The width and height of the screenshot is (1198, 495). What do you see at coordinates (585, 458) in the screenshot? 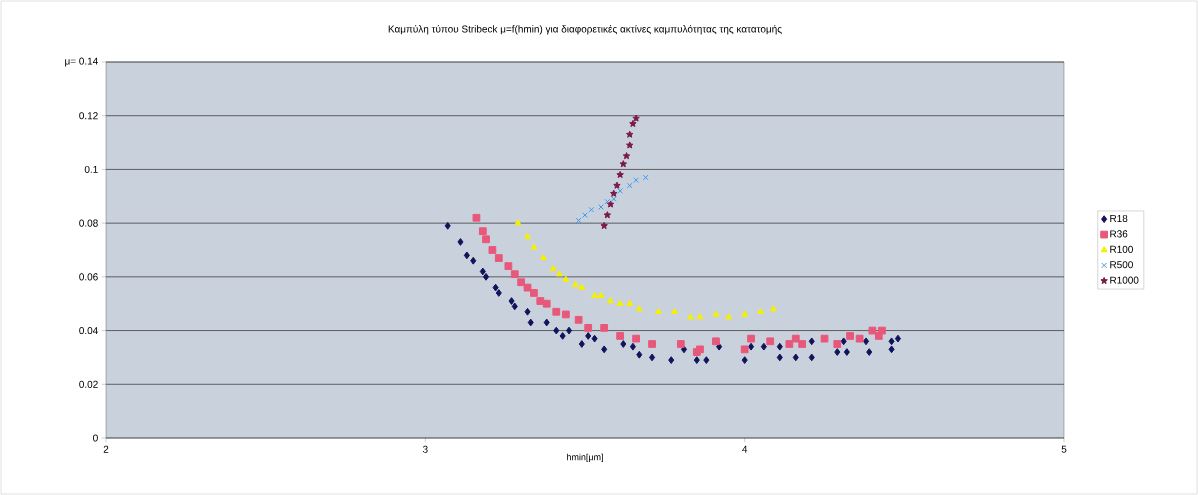
I see `x-axis-title: hmin[μm]` at bounding box center [585, 458].